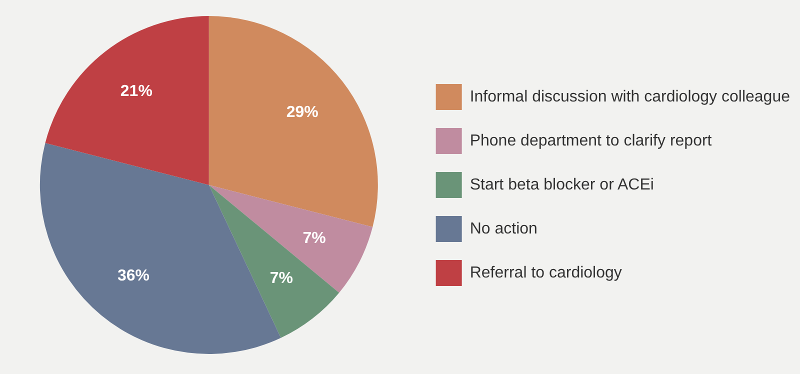 The image size is (800, 374). Describe the element at coordinates (136, 91) in the screenshot. I see `data-label: 21%` at that location.